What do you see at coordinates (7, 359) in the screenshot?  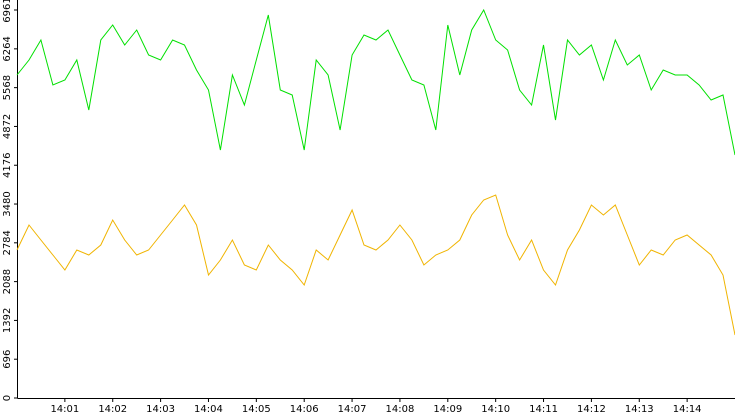 I see `y-tick-label: 696` at bounding box center [7, 359].